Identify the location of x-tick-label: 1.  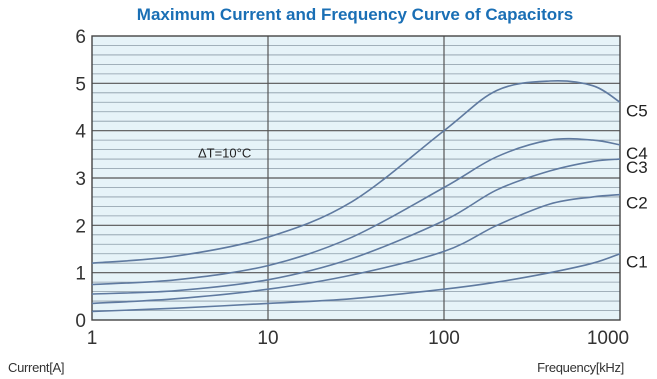
(92, 338).